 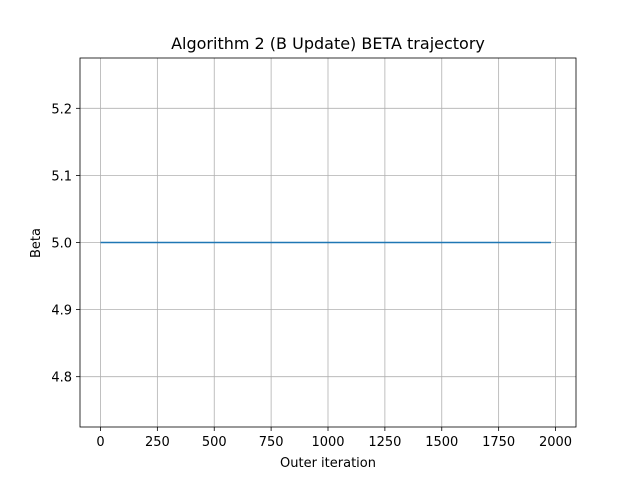 I want to click on x-tick-label: 500, so click(x=214, y=442).